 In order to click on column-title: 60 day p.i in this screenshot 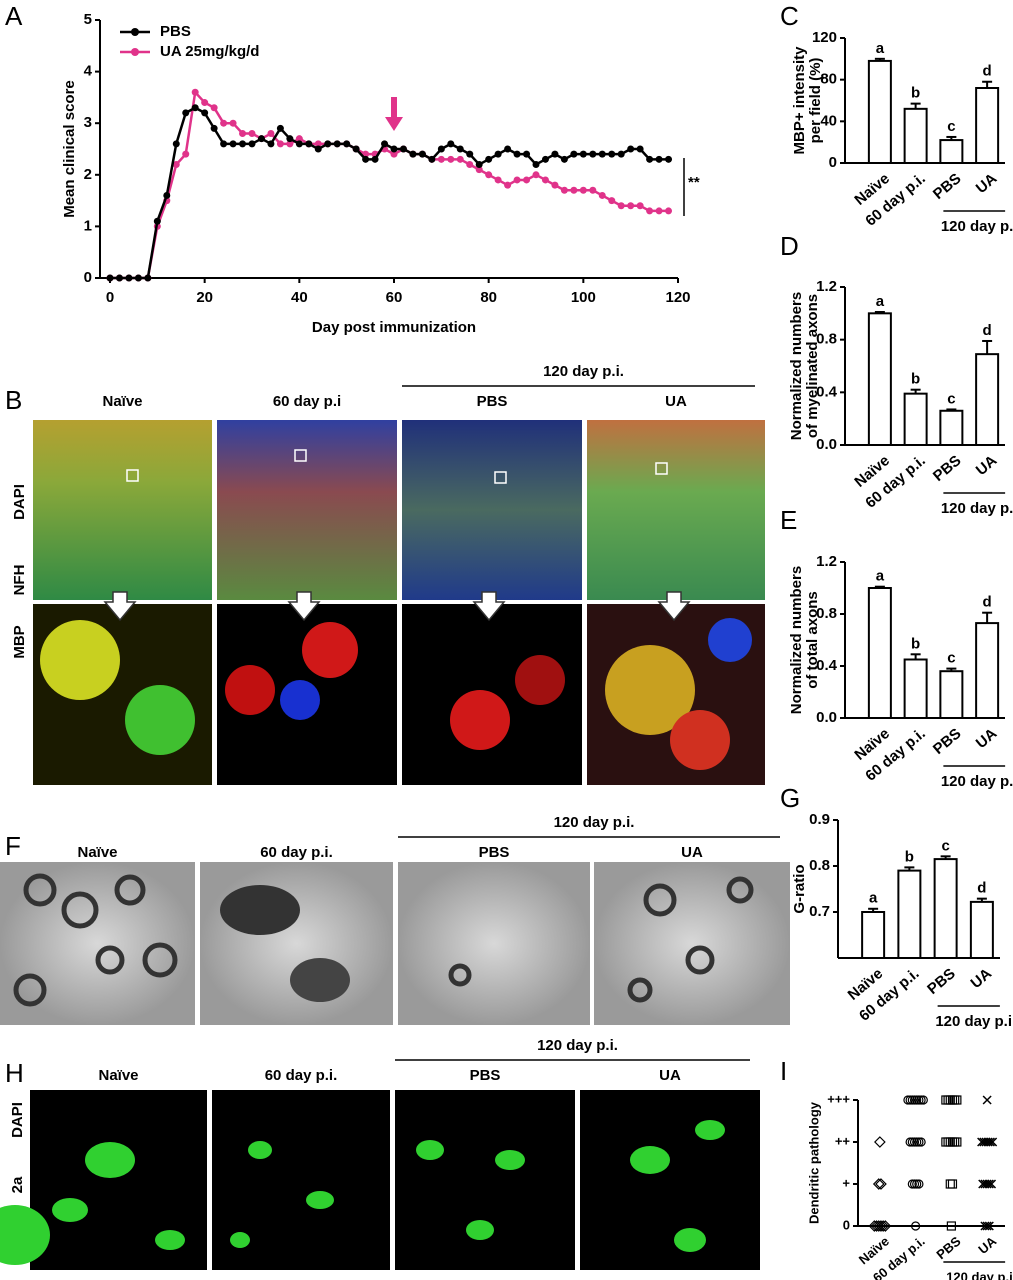, I will do `click(307, 401)`.